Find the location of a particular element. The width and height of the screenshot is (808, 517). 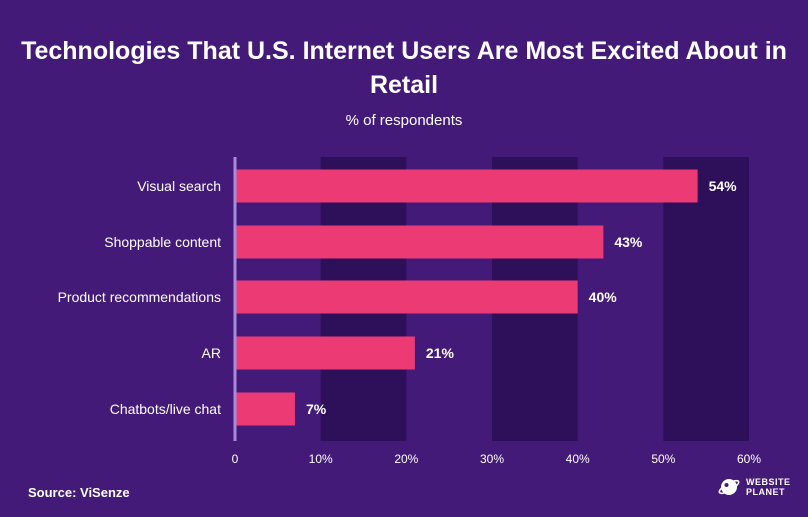

x-tick-label: 60% is located at coordinates (749, 459).